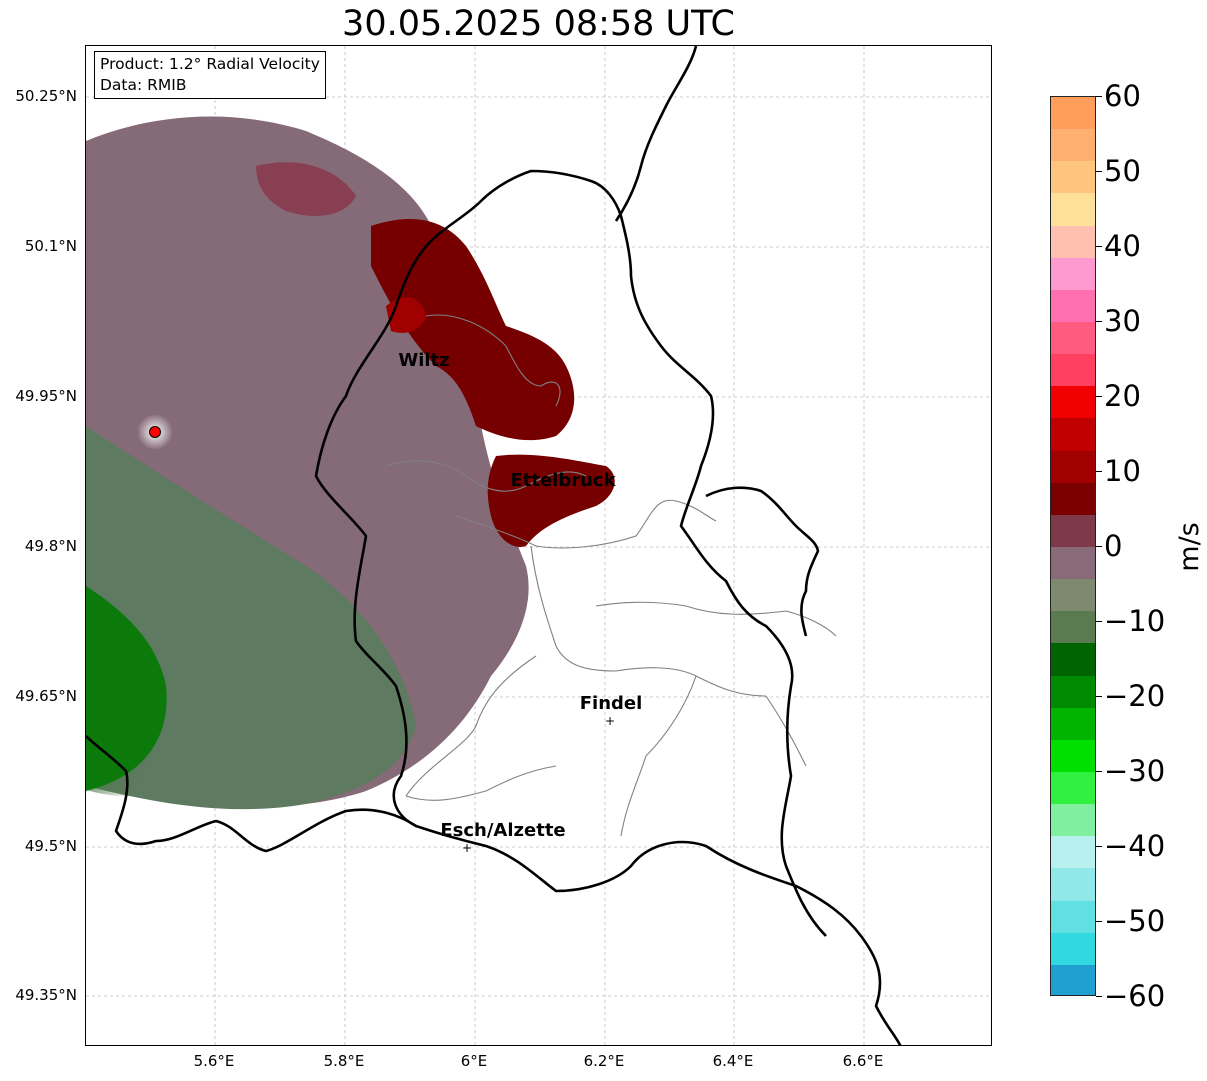 The image size is (1207, 1081). Describe the element at coordinates (210, 64) in the screenshot. I see `product-text: Product: 1.2° Radial Velocity` at that location.